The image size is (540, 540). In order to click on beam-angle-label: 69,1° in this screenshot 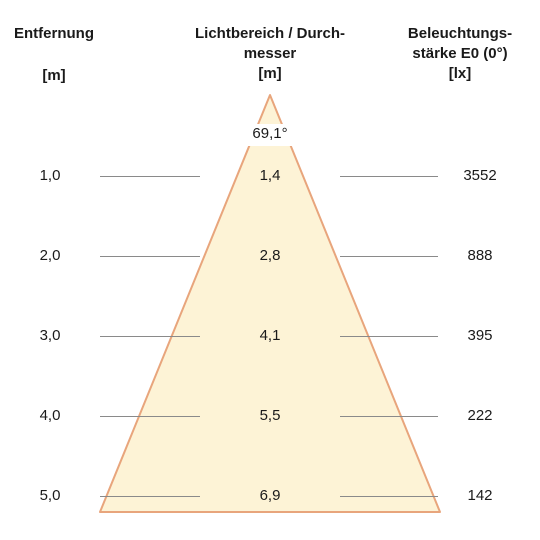, I will do `click(270, 133)`.